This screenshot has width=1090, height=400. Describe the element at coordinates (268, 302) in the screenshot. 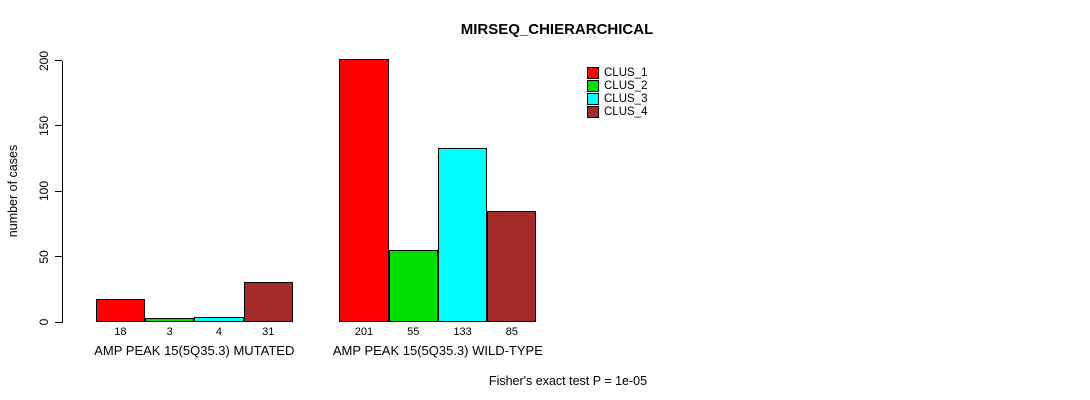

I see `bar-clus_4-group1` at that location.